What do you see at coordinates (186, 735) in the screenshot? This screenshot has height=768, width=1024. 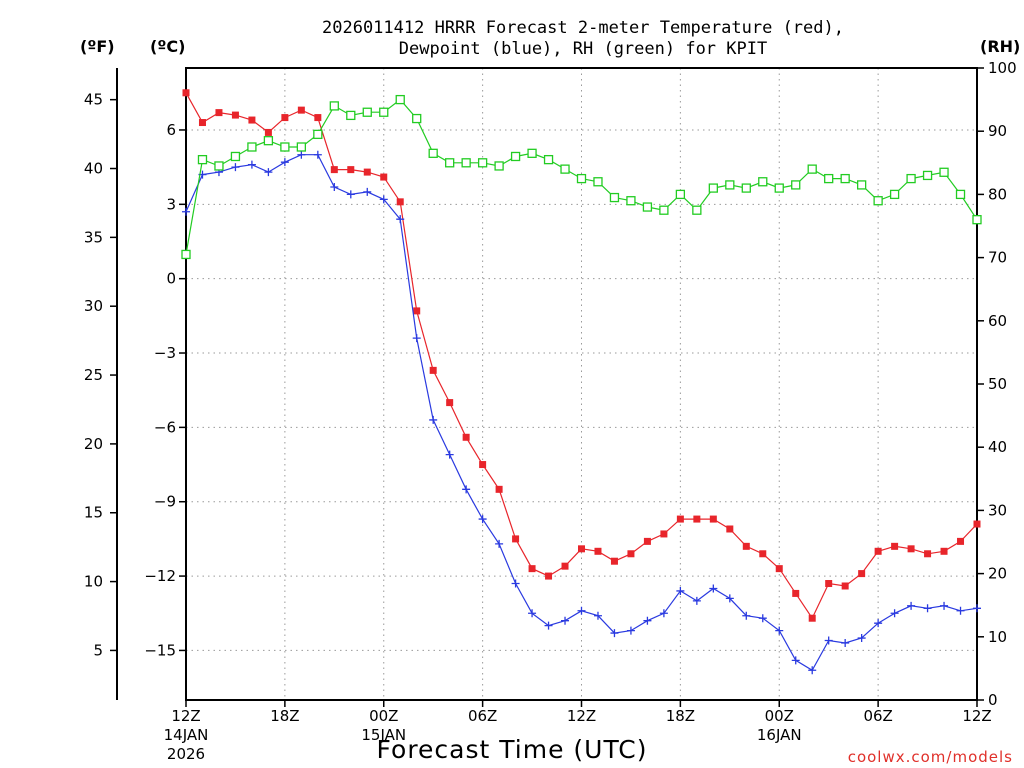 I see `date-tick-label: 14JAN` at bounding box center [186, 735].